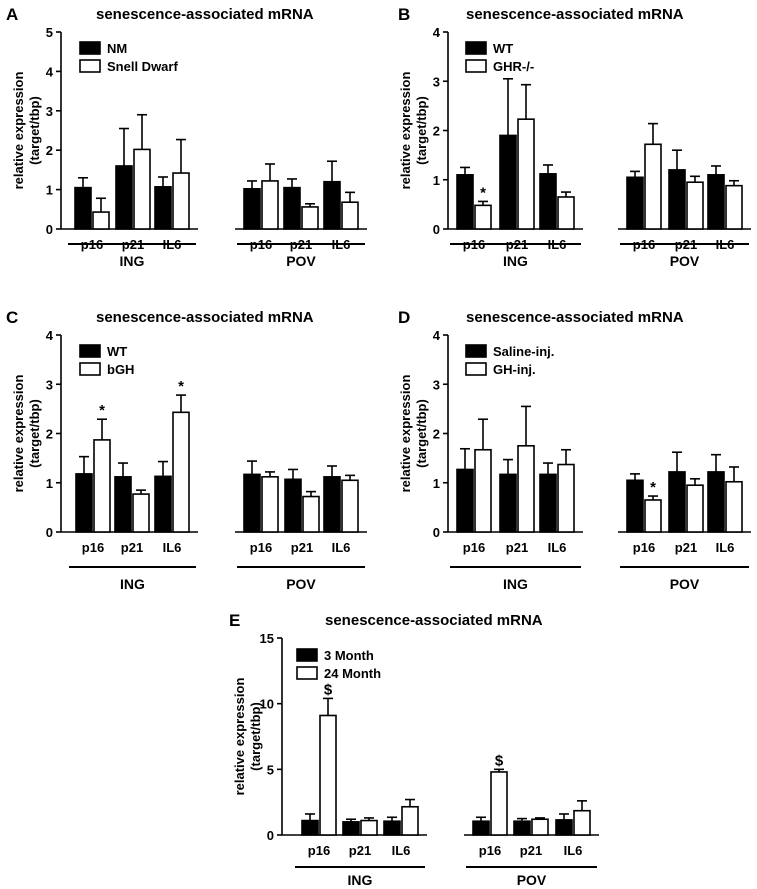  Describe the element at coordinates (503, 48) in the screenshot. I see `legend-label: WT` at that location.